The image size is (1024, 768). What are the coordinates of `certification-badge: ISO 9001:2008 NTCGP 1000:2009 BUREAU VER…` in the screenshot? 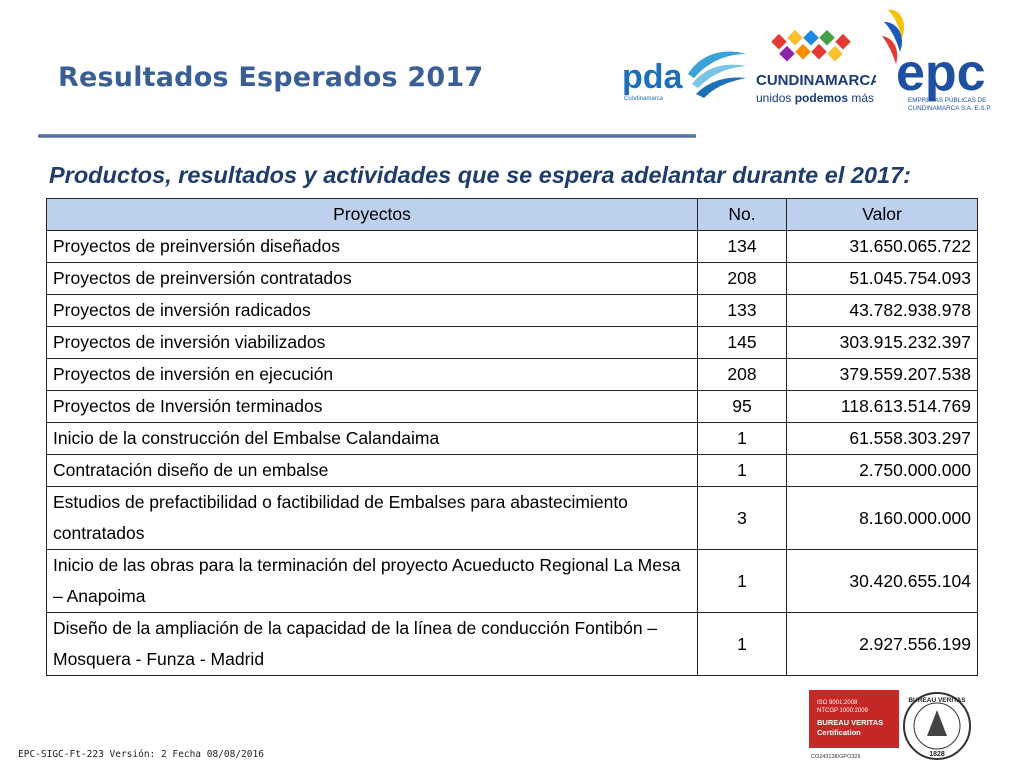 It's located at (890, 725).